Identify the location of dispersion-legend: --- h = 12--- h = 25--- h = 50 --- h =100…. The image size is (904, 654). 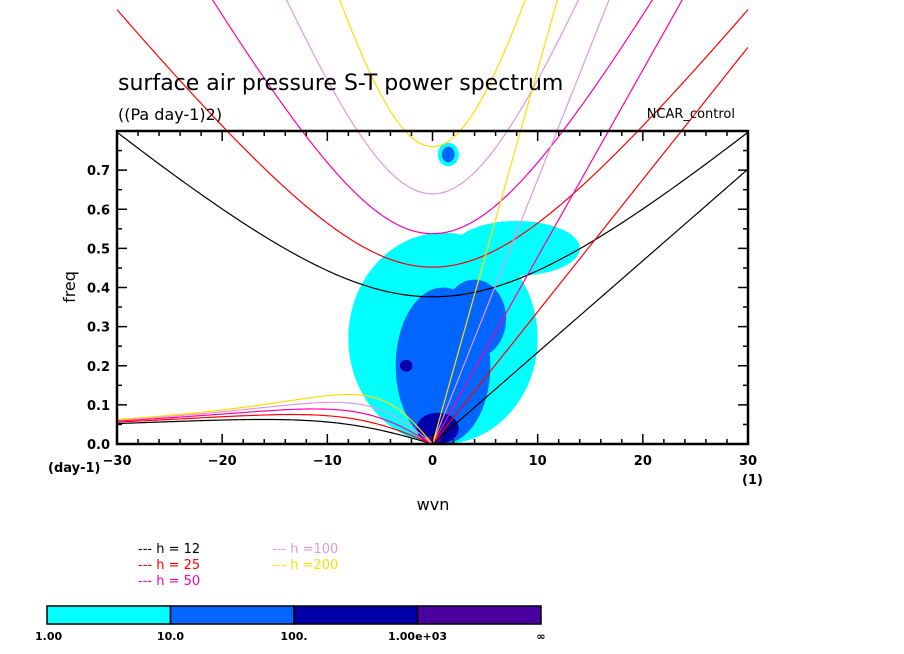
(238, 565).